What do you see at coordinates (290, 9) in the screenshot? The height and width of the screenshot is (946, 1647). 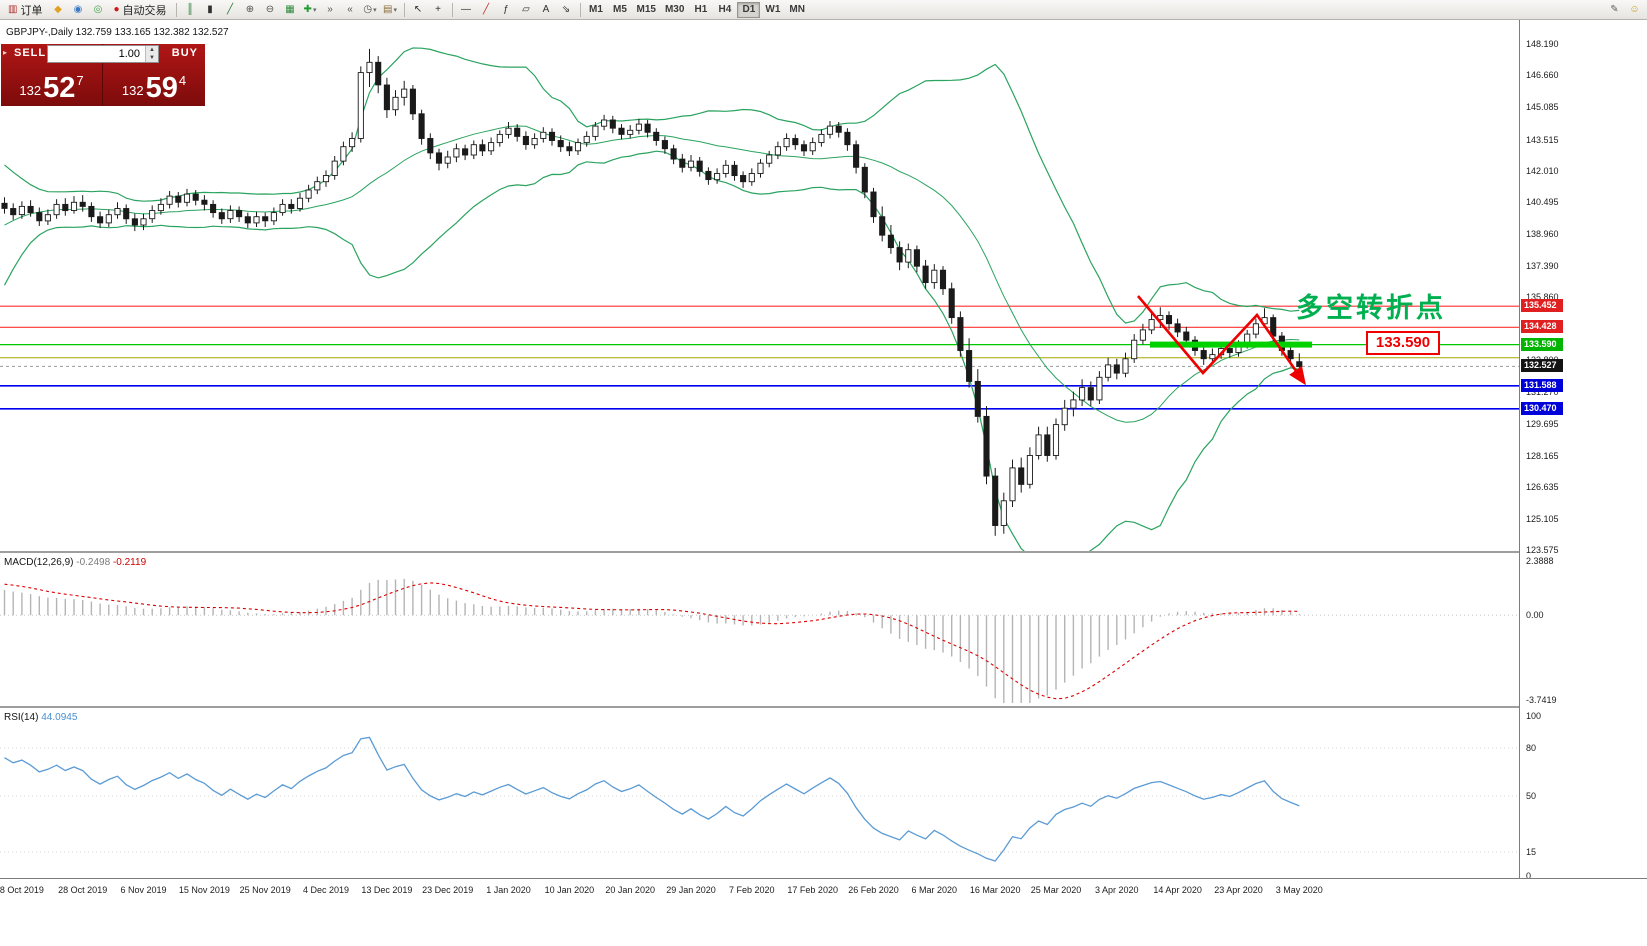 I see `tile-windows-icon: ▦` at bounding box center [290, 9].